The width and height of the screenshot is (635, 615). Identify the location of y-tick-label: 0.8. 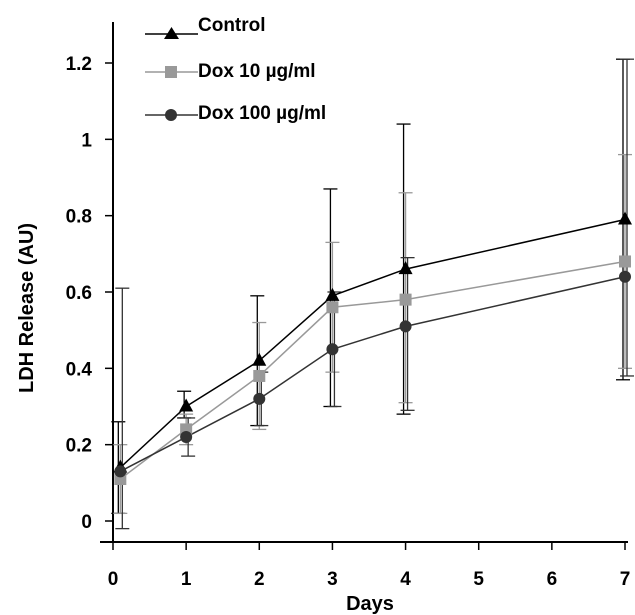
(79, 217).